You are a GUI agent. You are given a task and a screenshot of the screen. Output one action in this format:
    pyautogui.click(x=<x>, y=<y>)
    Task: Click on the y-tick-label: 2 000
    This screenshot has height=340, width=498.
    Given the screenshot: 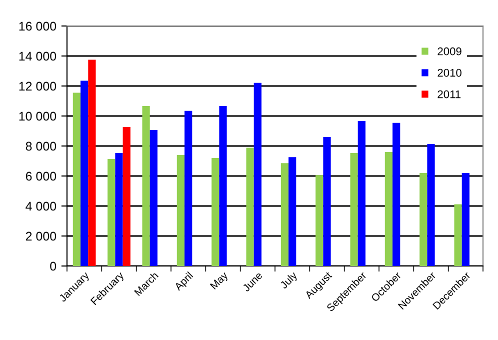 What is the action you would take?
    pyautogui.click(x=41, y=236)
    